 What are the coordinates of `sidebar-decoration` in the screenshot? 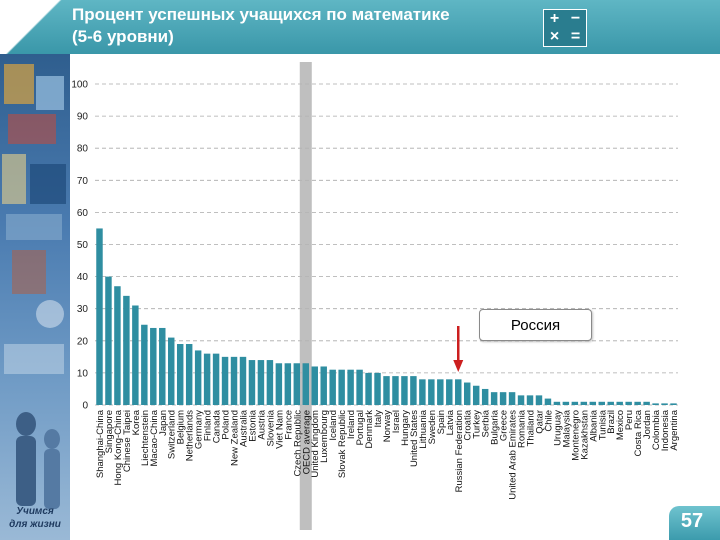 It's located at (35, 297).